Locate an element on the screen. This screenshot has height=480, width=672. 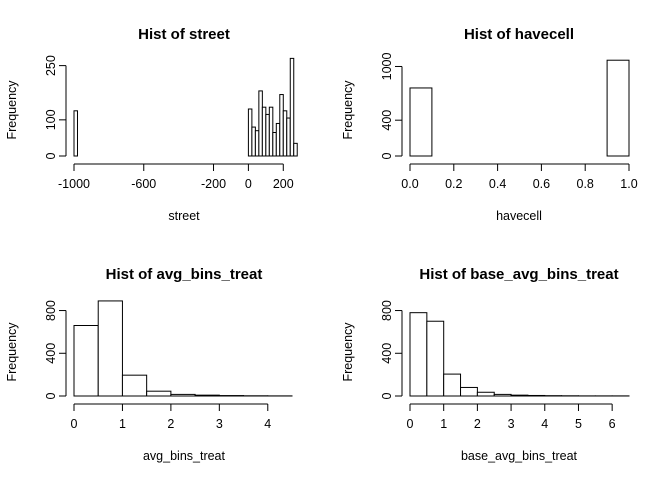
x-axis-label: avg_bins_treat is located at coordinates (184, 456).